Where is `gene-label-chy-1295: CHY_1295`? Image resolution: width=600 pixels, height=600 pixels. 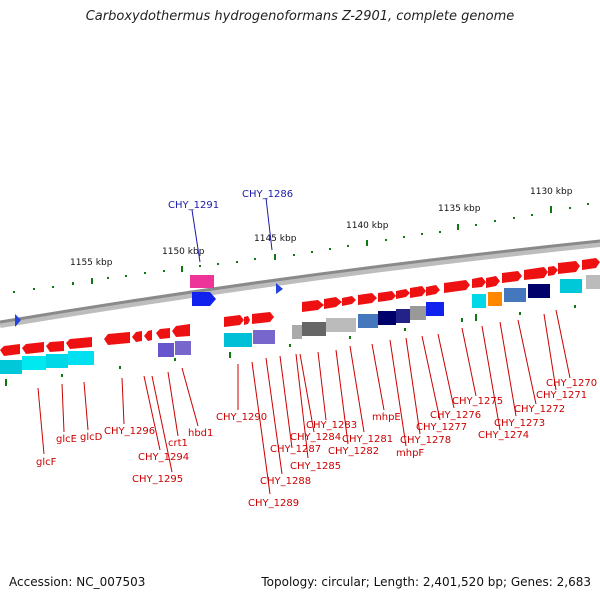
gene-label-chy-1295: CHY_1295 is located at coordinates (157, 479).